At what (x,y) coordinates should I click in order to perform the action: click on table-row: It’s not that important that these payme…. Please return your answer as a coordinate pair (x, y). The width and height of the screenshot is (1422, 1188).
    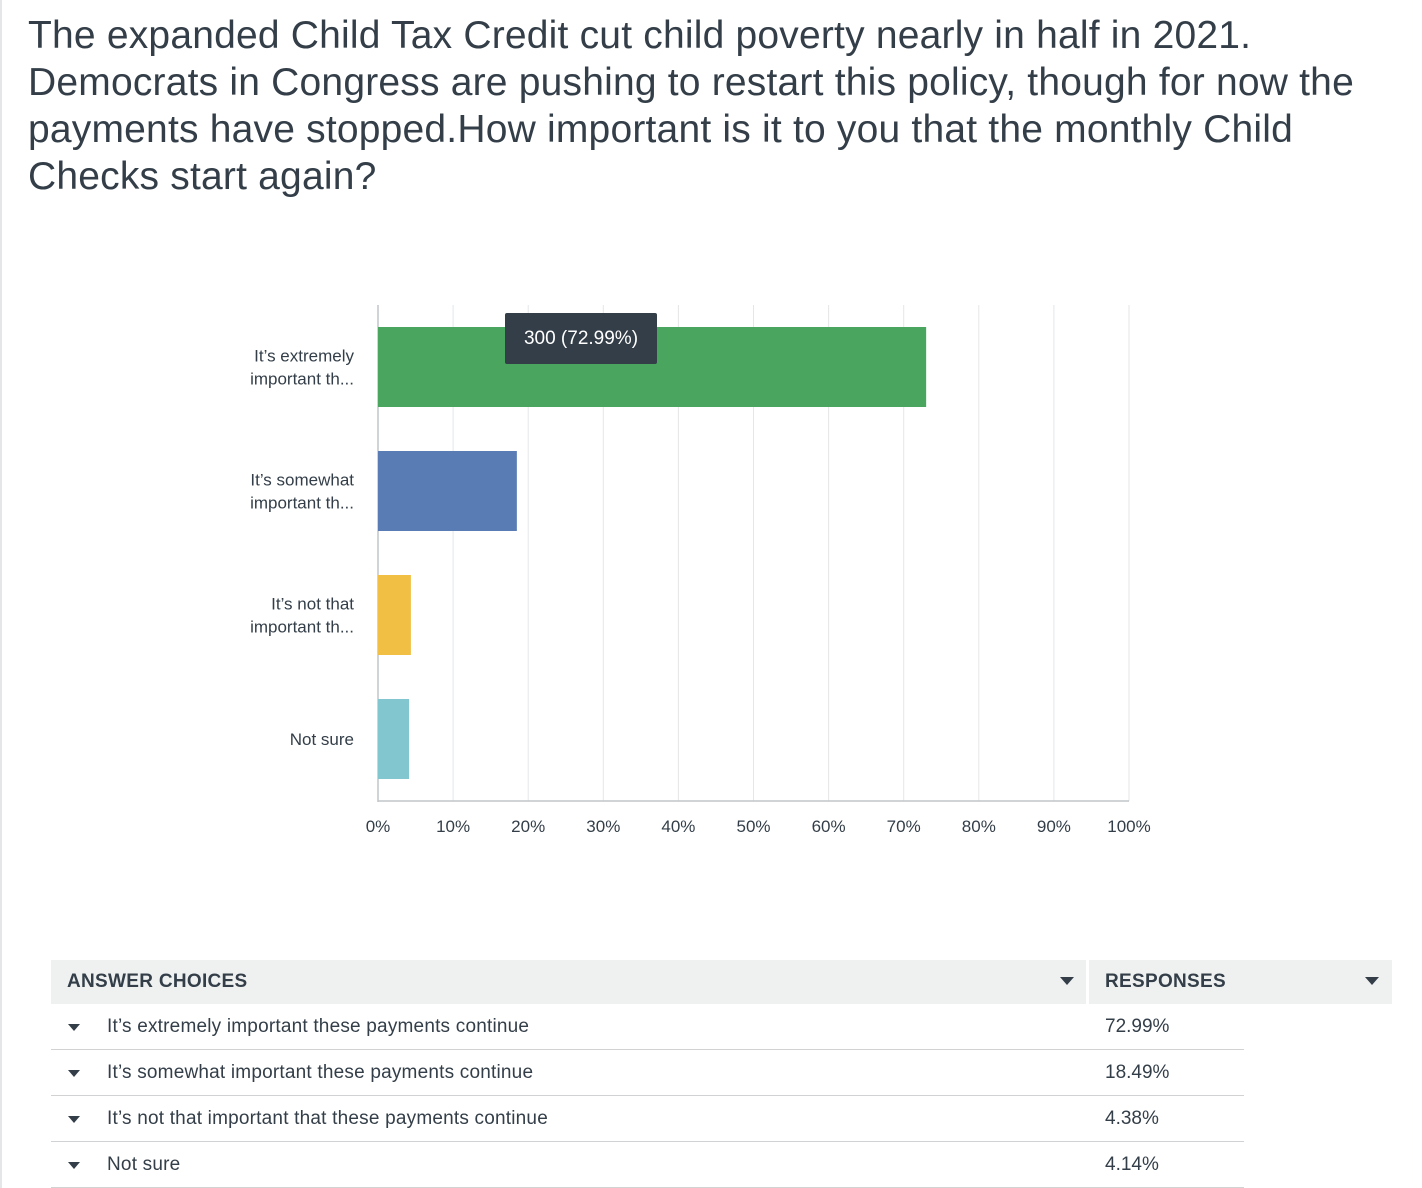
    Looking at the image, I should click on (647, 1119).